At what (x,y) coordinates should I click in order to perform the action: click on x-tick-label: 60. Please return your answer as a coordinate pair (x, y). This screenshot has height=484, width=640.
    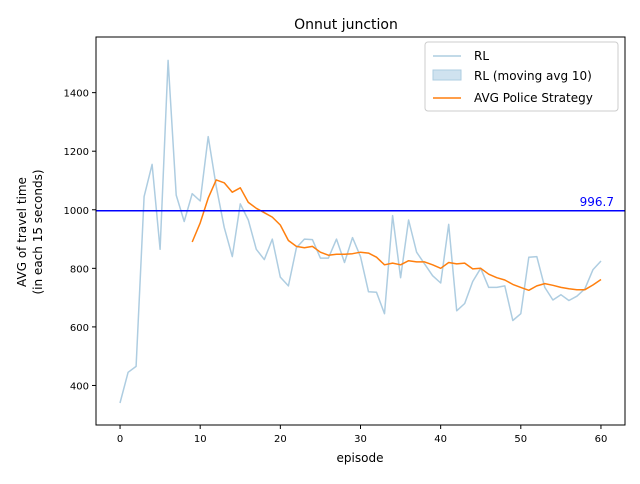
    Looking at the image, I should click on (601, 439).